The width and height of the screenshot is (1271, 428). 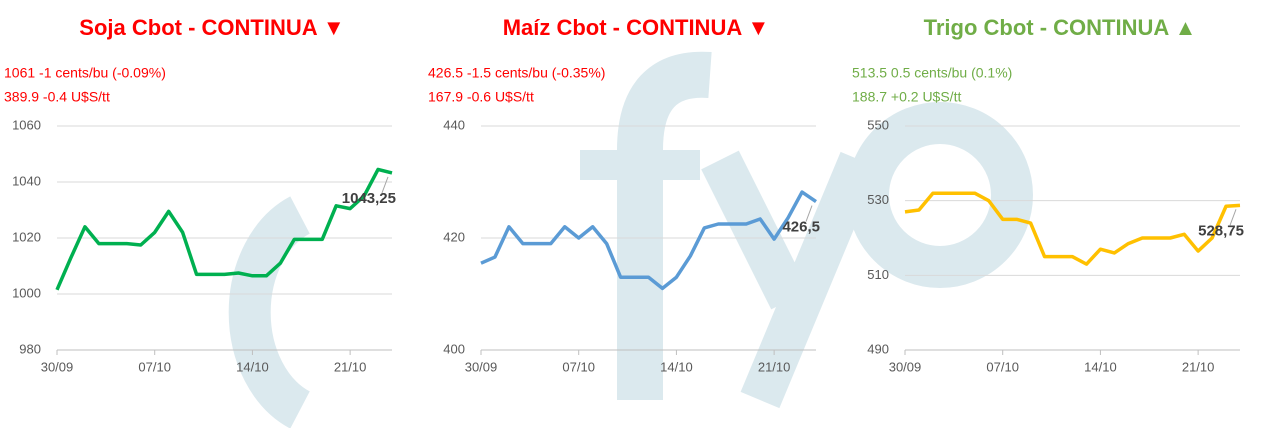 What do you see at coordinates (26, 180) in the screenshot?
I see `y-tick-label: 1040` at bounding box center [26, 180].